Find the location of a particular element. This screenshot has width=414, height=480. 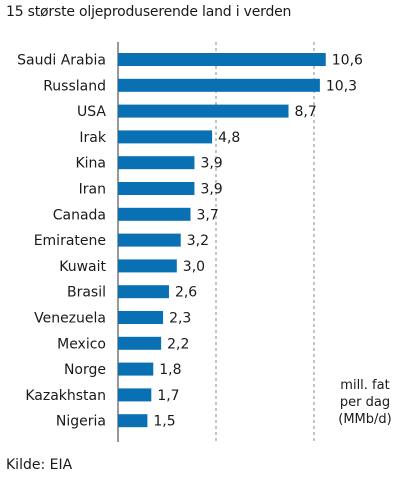

category-label-2: USA is located at coordinates (91, 112).